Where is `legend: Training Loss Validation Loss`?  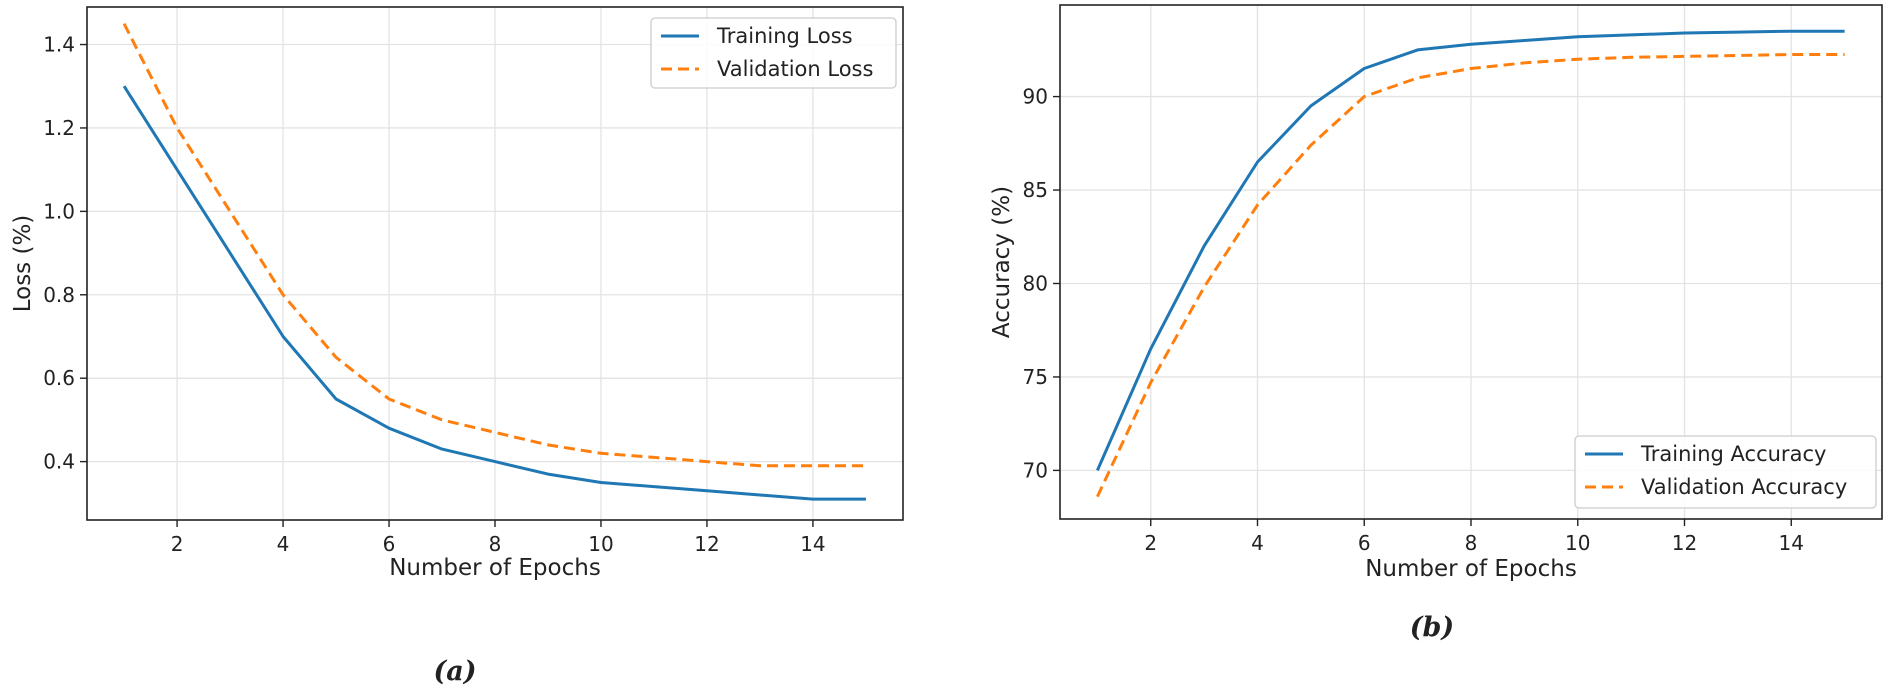 legend: Training Loss Validation Loss is located at coordinates (773, 53).